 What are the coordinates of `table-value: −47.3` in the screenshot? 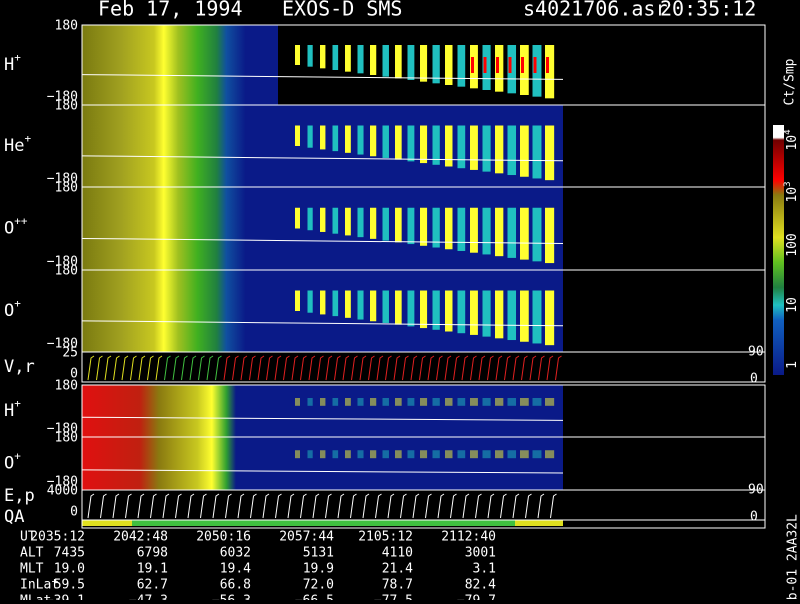 It's located at (148, 597).